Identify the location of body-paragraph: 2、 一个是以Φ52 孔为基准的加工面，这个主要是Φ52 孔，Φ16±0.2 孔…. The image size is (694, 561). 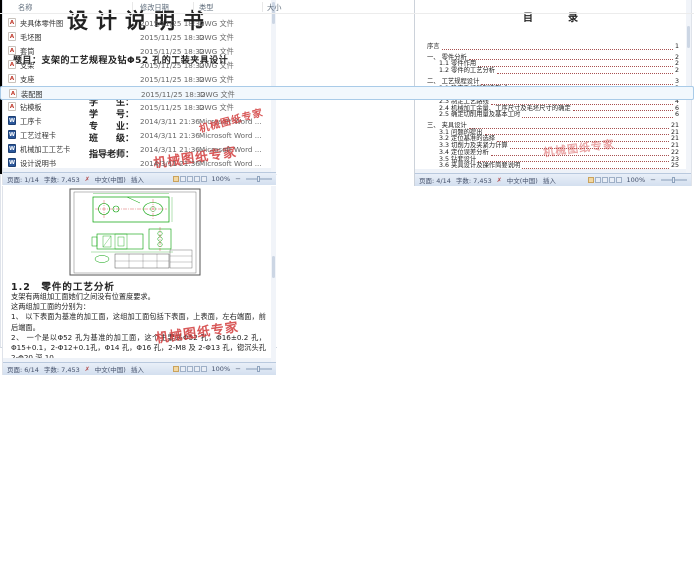
(138, 347).